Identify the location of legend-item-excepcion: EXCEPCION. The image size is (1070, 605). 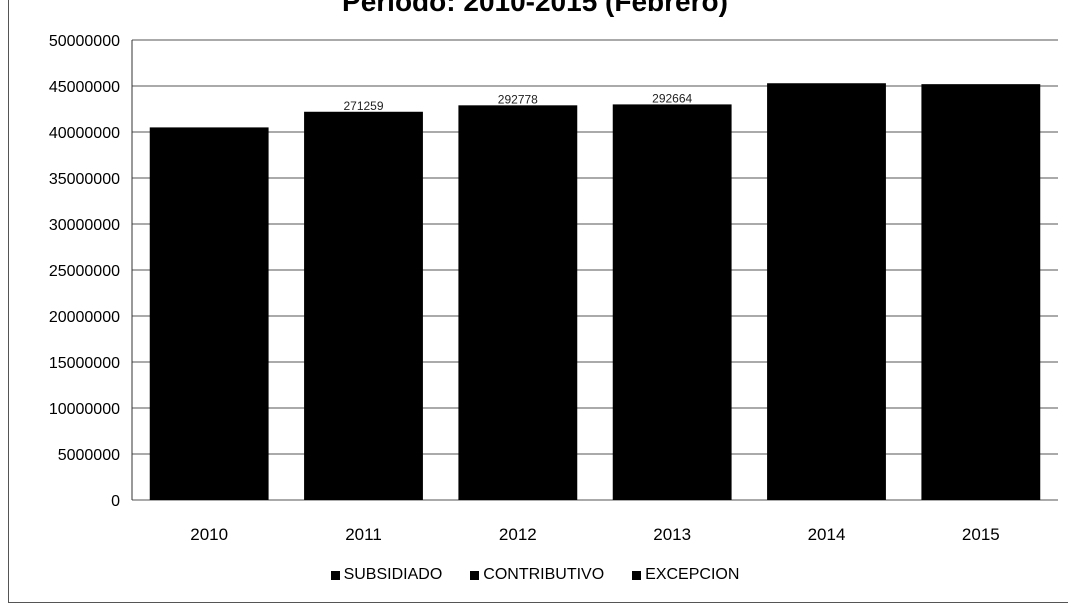
(685, 575).